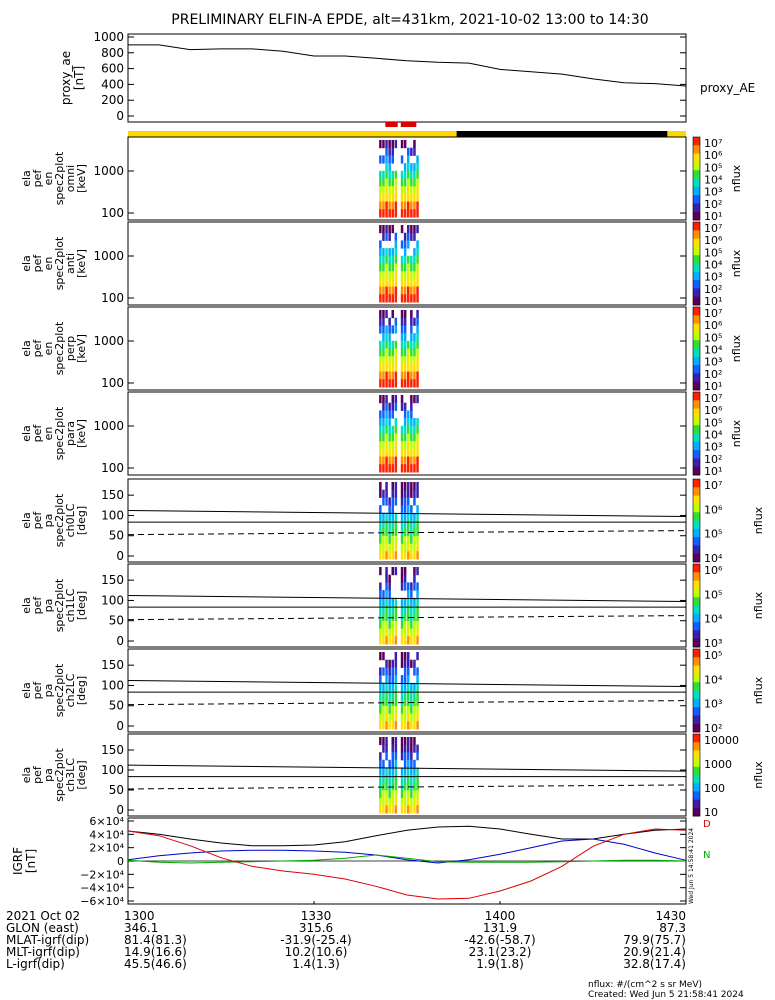  I want to click on proxy-ae-ylabel-1: proxy_ae, so click(66, 78).